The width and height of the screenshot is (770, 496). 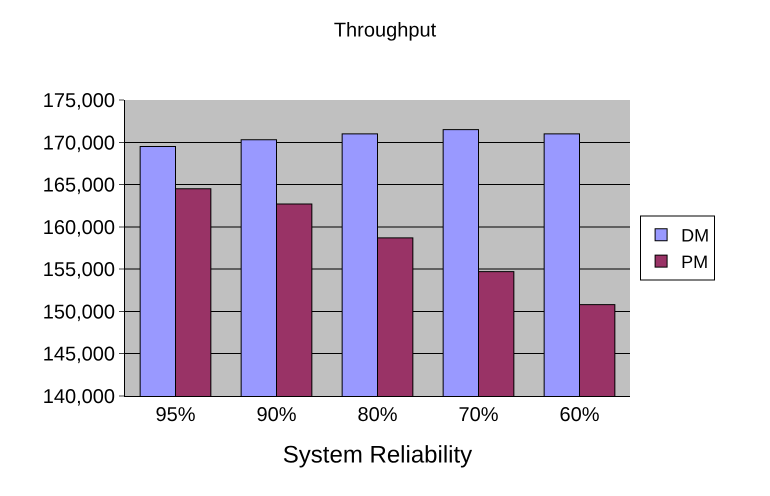 What do you see at coordinates (78, 312) in the screenshot?
I see `y-tick-label: 150,000` at bounding box center [78, 312].